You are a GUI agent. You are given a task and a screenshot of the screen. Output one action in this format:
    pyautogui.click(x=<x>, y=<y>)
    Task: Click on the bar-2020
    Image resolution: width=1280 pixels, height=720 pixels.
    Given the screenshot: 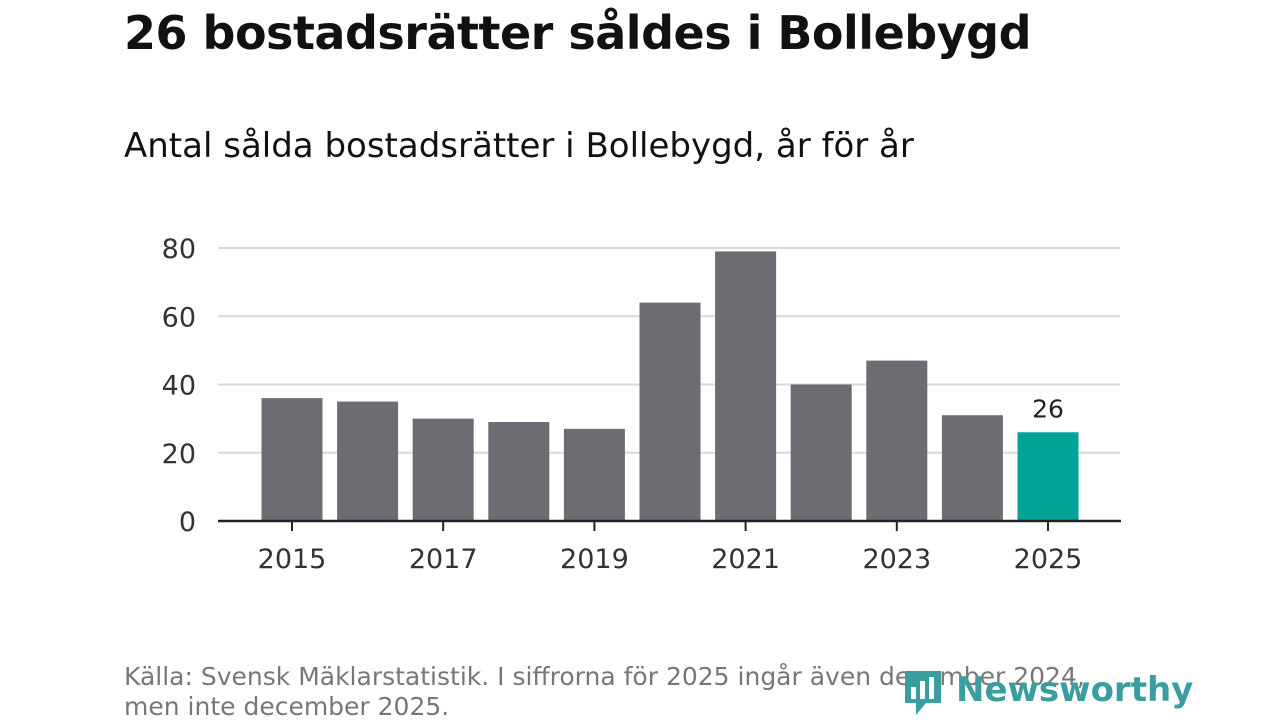 What is the action you would take?
    pyautogui.click(x=670, y=411)
    